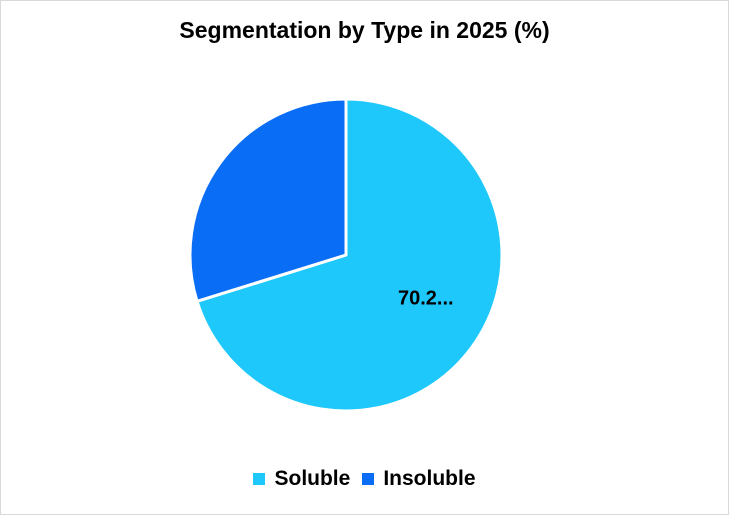 The height and width of the screenshot is (515, 729). I want to click on legend-label-insoluble: Insoluble, so click(429, 478).